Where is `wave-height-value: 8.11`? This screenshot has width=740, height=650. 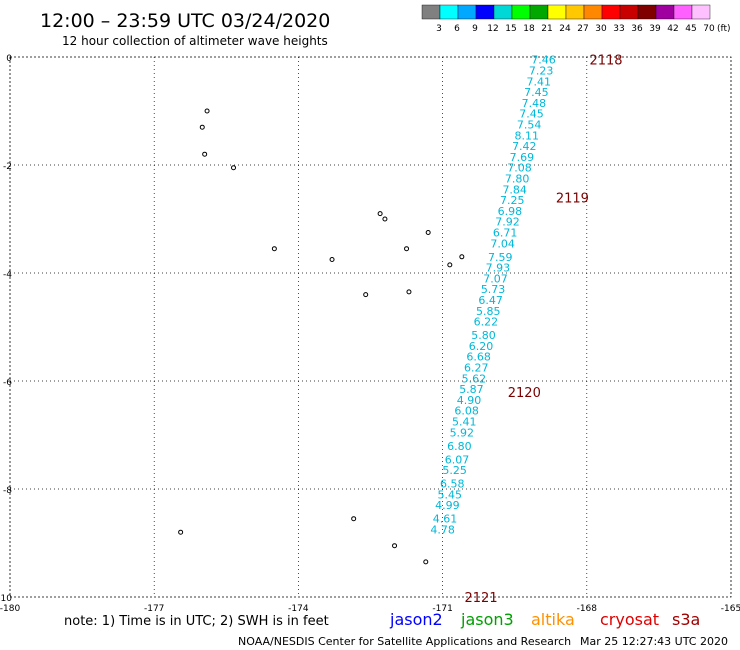
wave-height-value: 8.11 is located at coordinates (526, 135).